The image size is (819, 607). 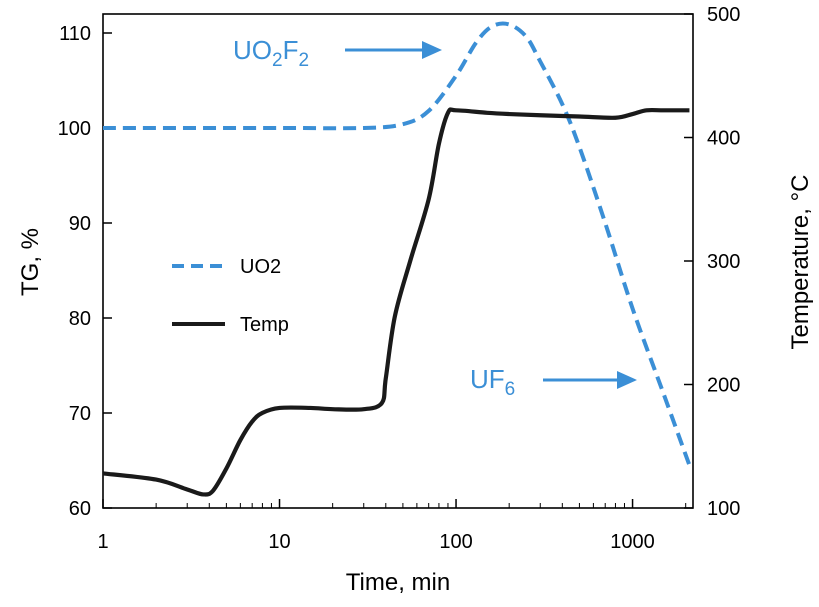 What do you see at coordinates (723, 15) in the screenshot?
I see `y-right-tick-label: 500` at bounding box center [723, 15].